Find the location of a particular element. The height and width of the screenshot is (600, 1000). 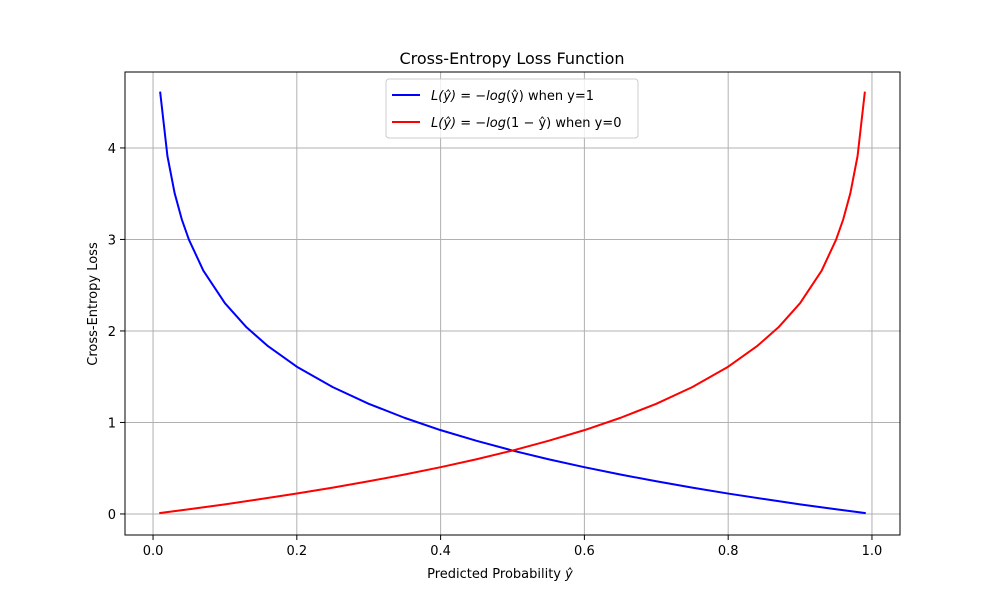

x-tick-label: 0.6 is located at coordinates (584, 551).